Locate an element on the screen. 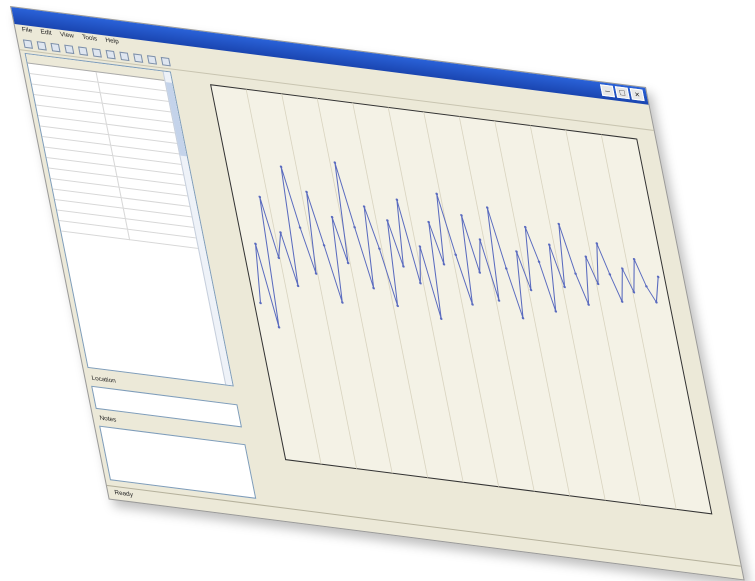 The width and height of the screenshot is (755, 581). zoom-out-icon is located at coordinates (110, 54).